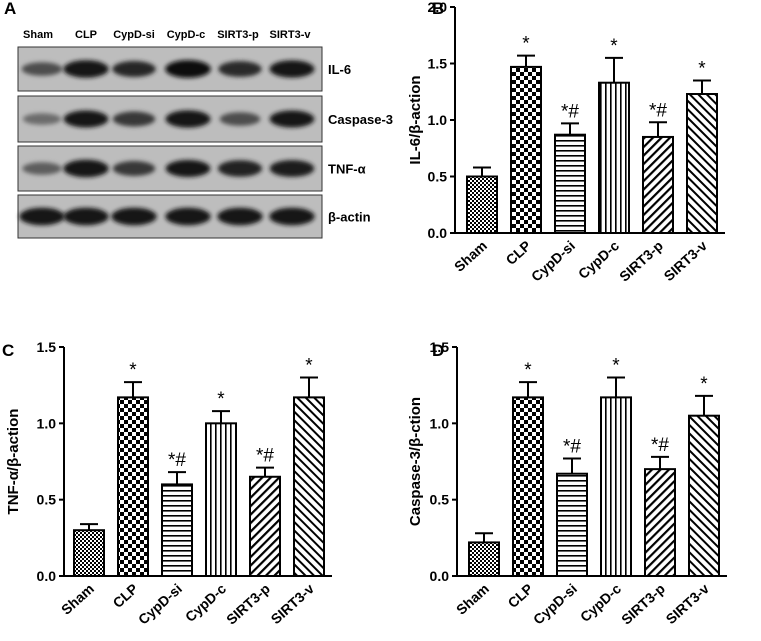  I want to click on blot-strip: Caspase-3, so click(205, 119).